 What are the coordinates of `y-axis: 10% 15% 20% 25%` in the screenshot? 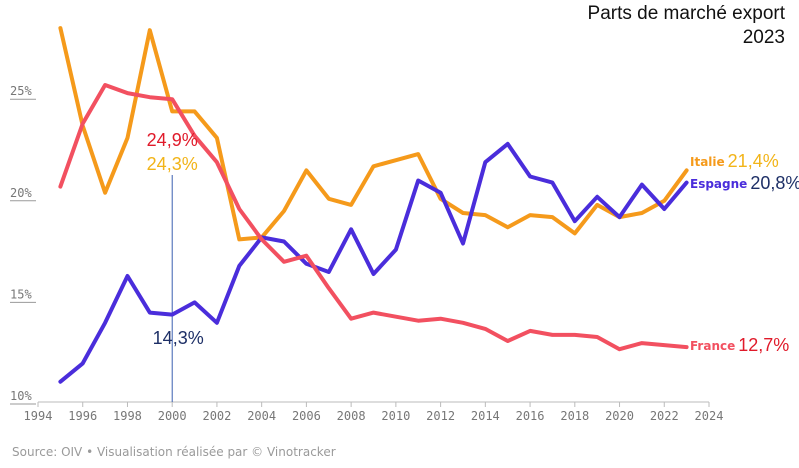 It's located at (23, 244).